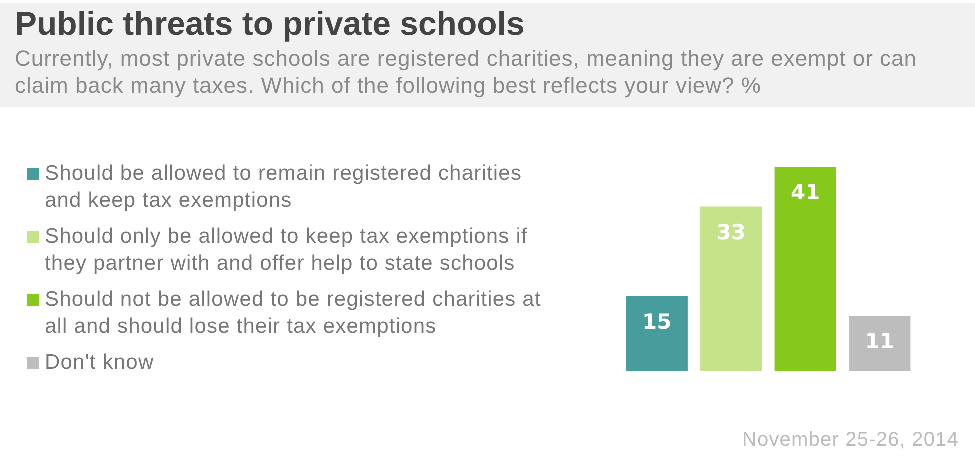  I want to click on text: November 25-26, 2014, so click(850, 440).